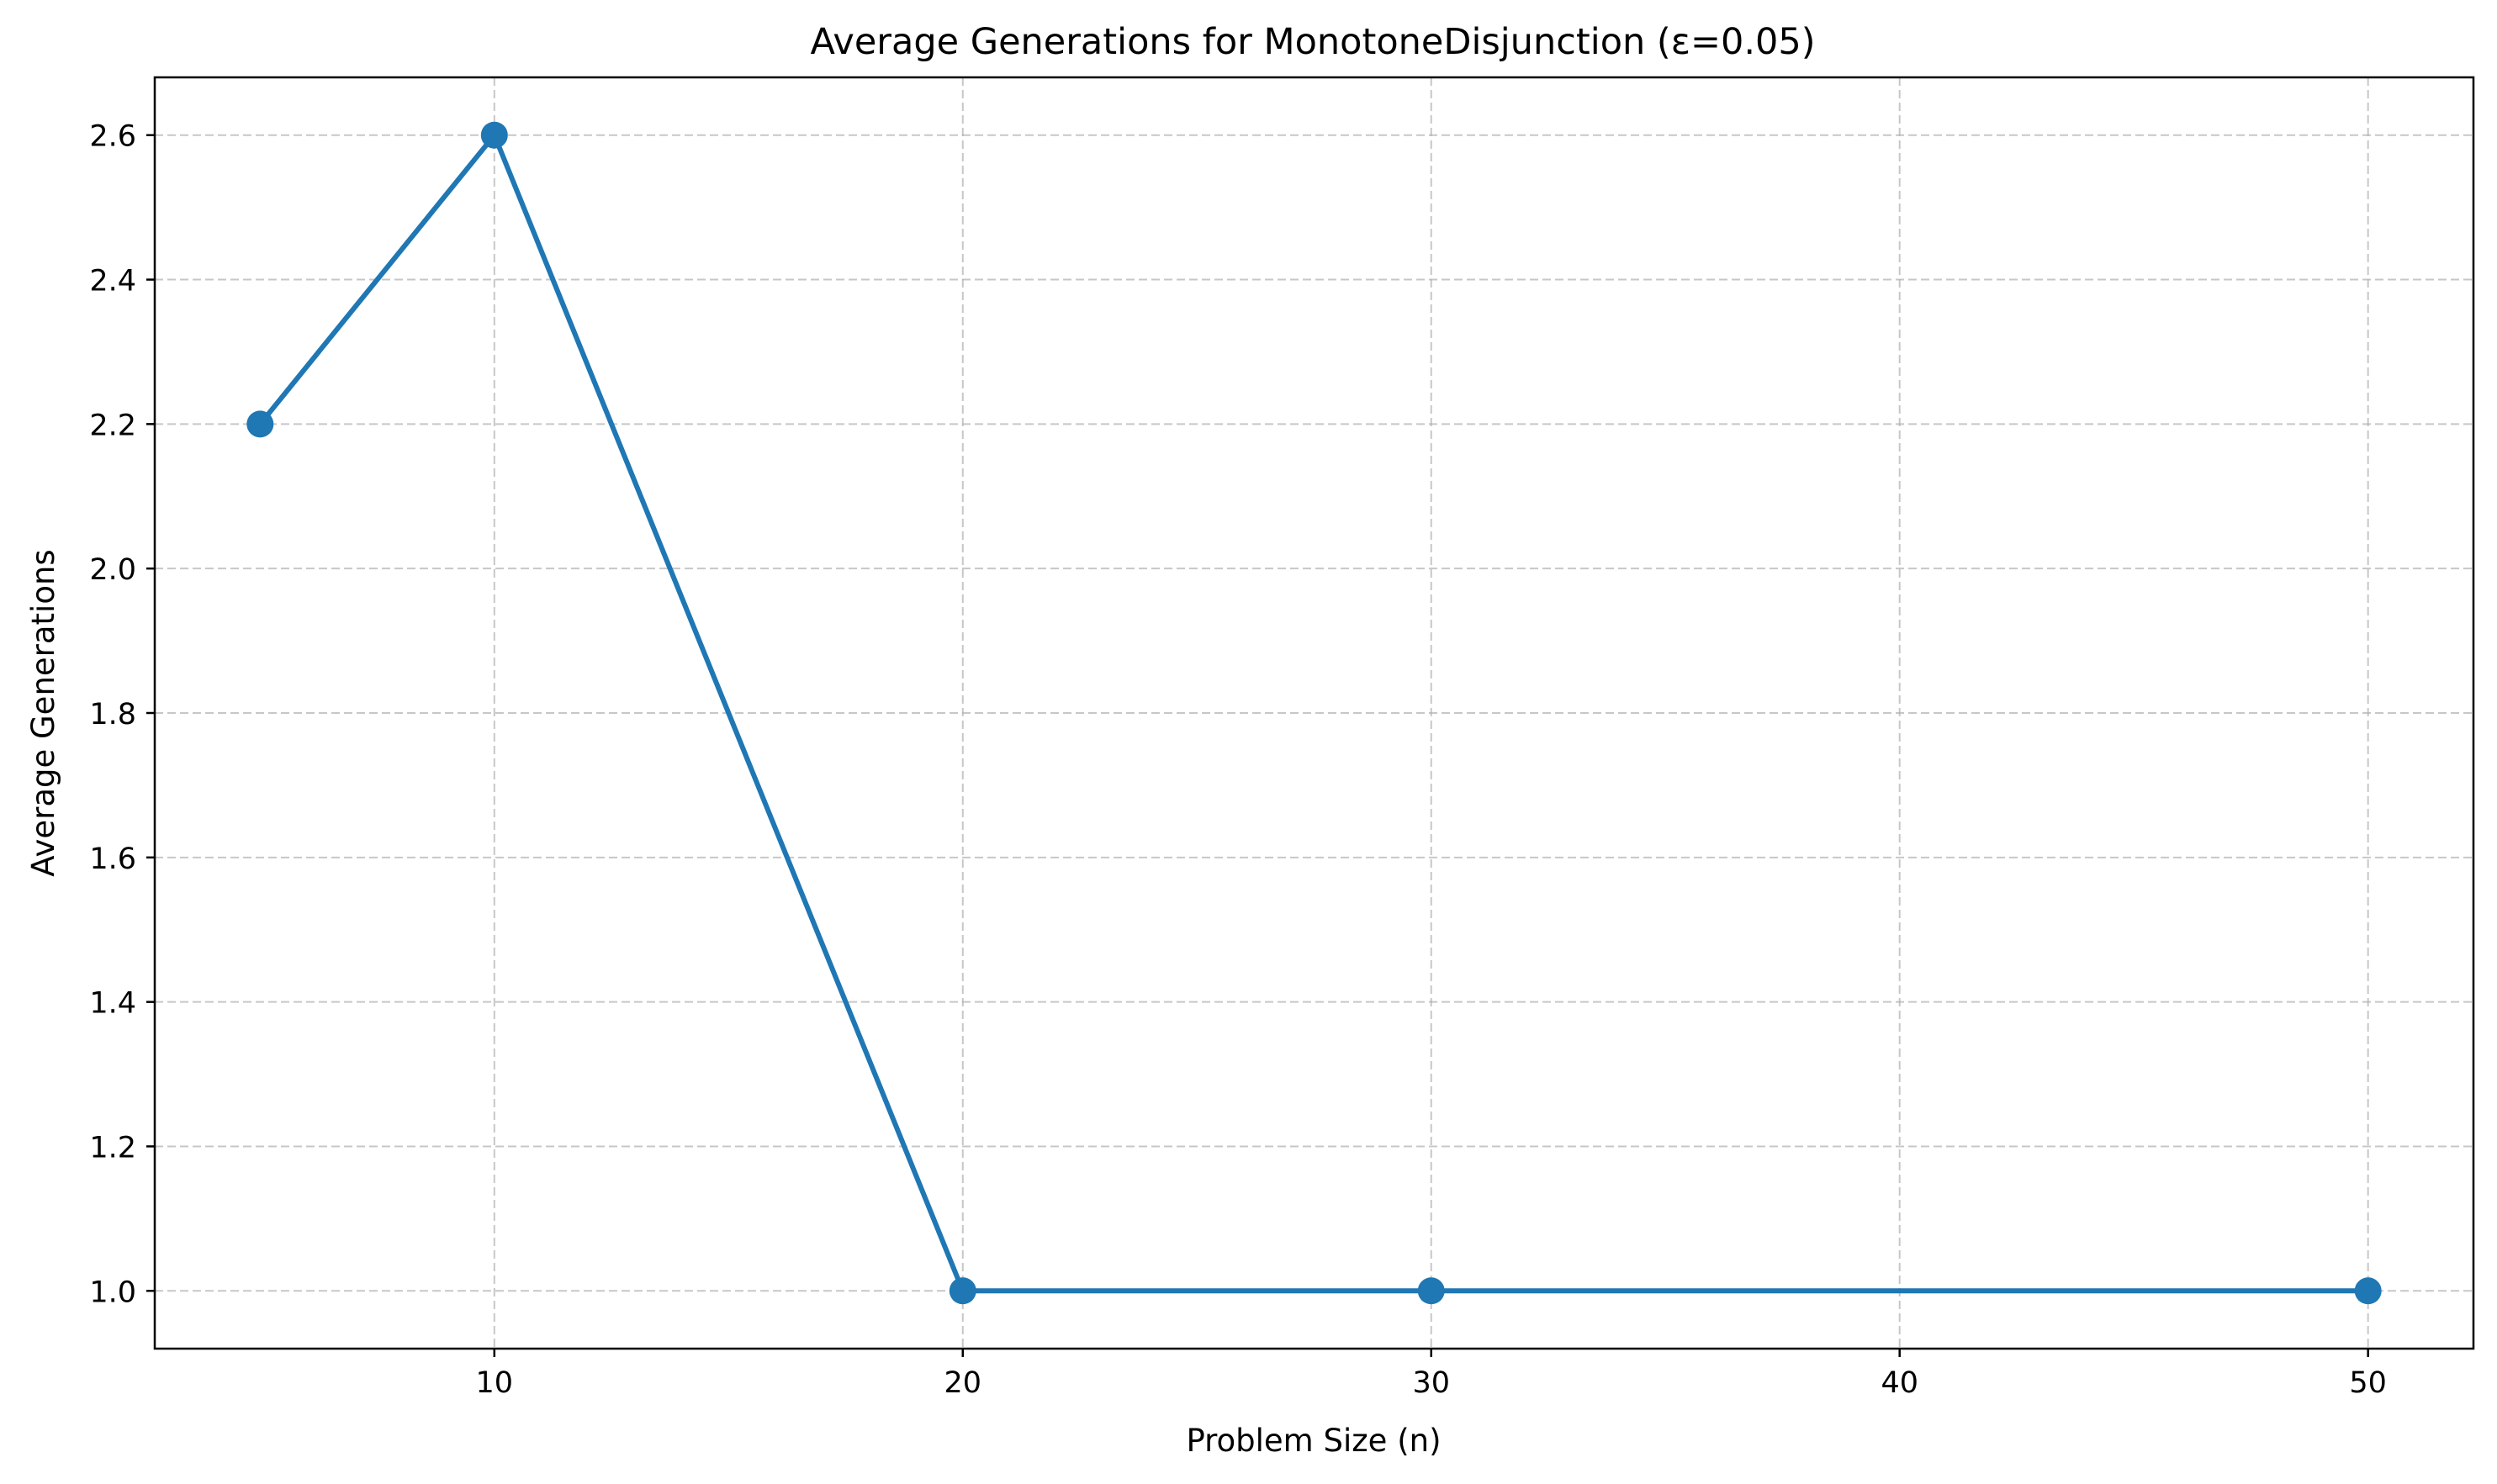  Describe the element at coordinates (1431, 1383) in the screenshot. I see `x-tick-label: 30` at that location.